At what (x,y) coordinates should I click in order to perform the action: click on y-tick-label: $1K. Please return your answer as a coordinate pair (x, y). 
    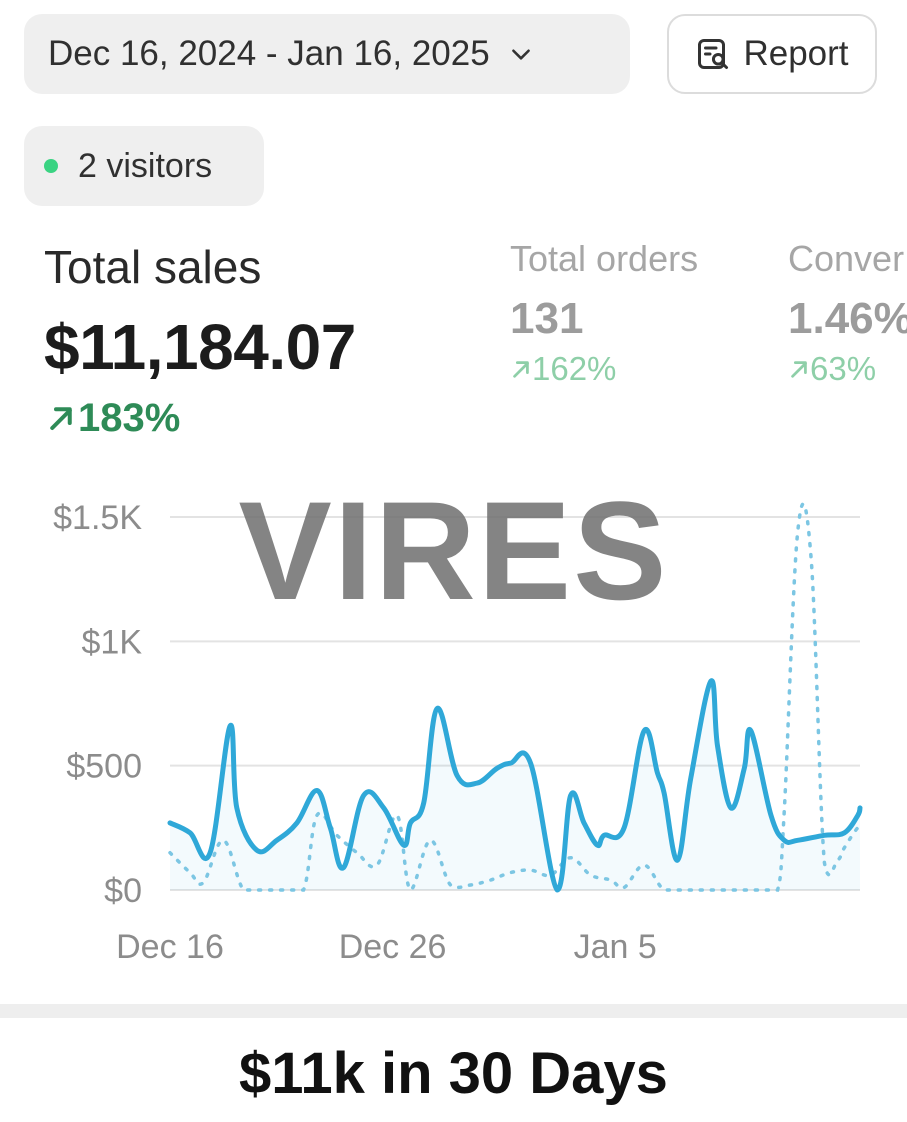
    Looking at the image, I should click on (112, 642).